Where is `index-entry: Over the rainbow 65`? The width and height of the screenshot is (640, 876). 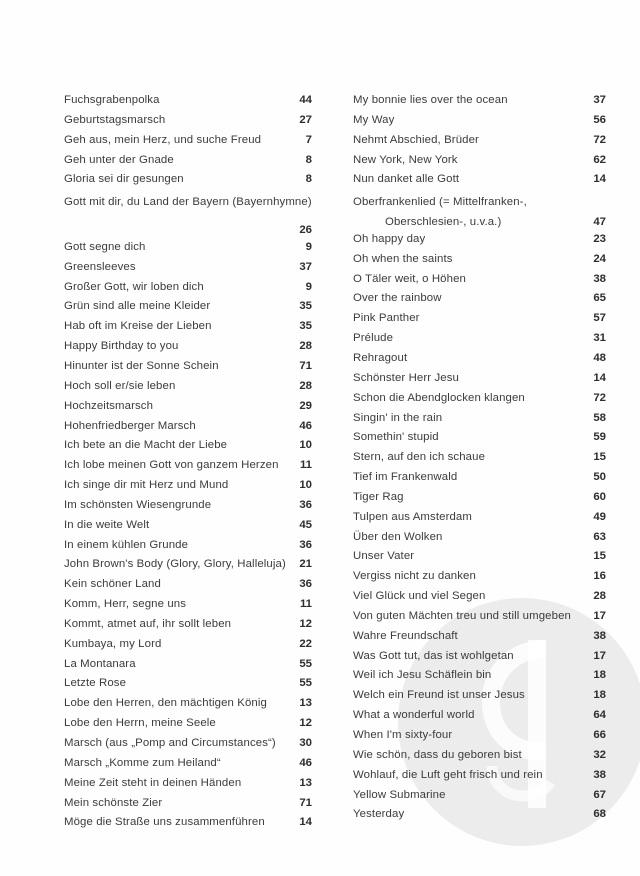
index-entry: Over the rainbow 65 is located at coordinates (479, 302).